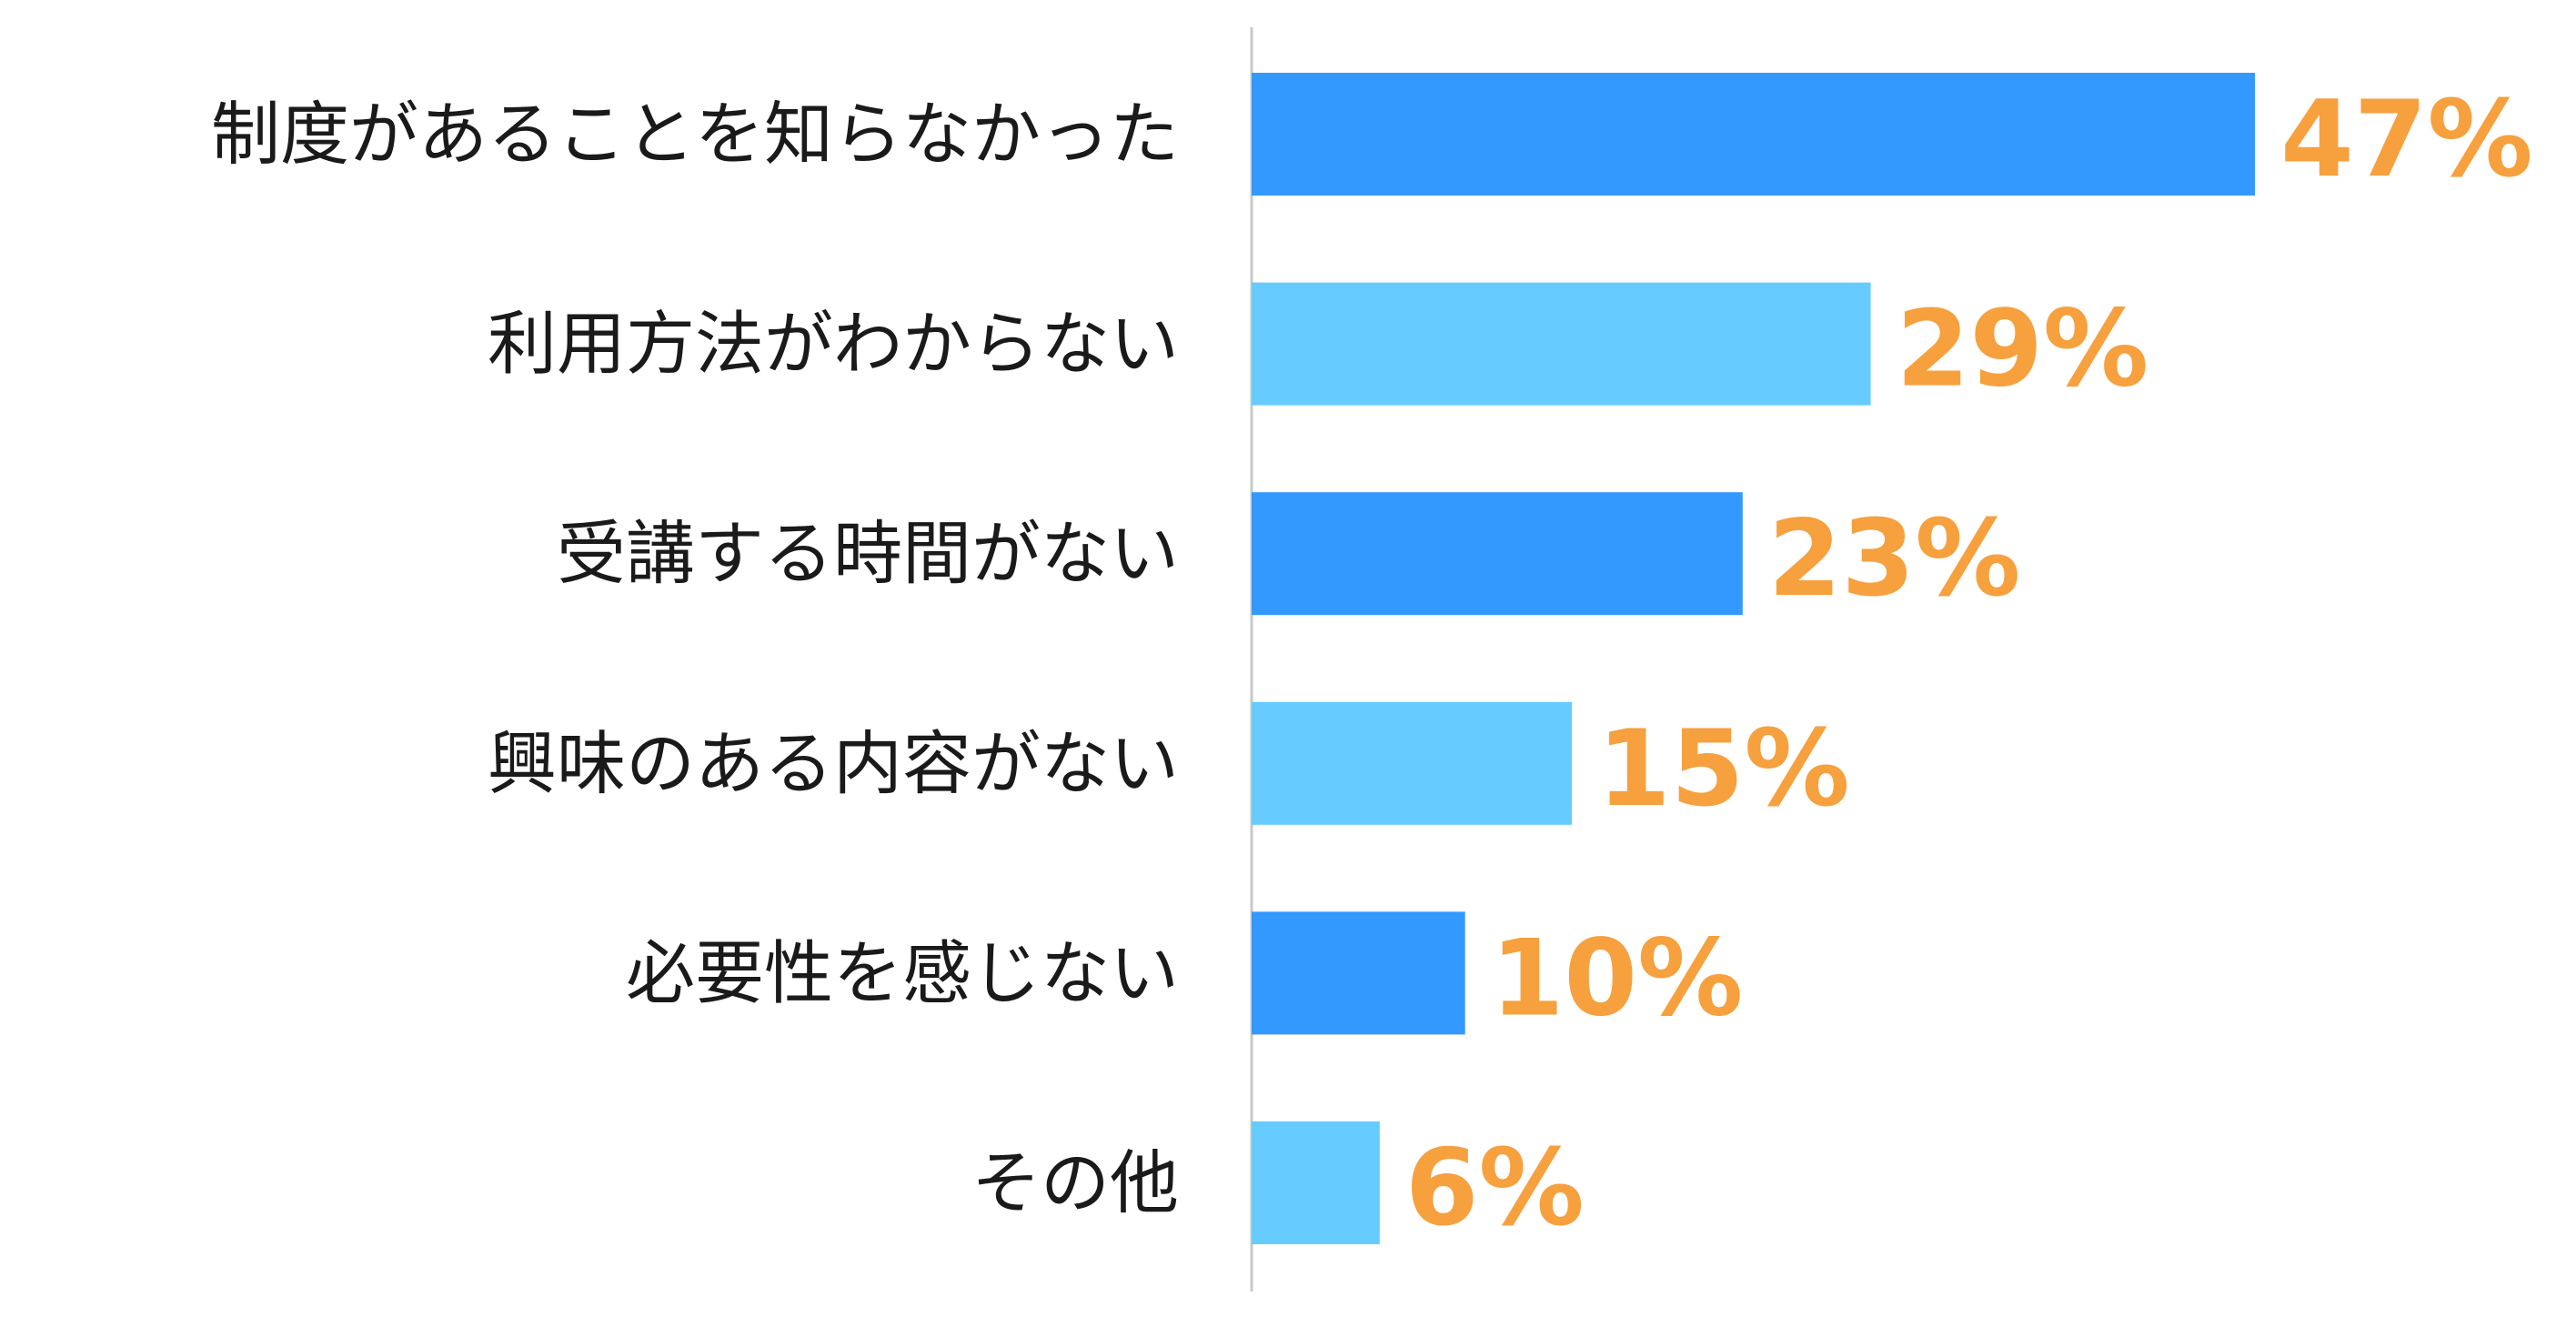  What do you see at coordinates (1075, 1182) in the screenshot?
I see `category-label-5: その他` at bounding box center [1075, 1182].